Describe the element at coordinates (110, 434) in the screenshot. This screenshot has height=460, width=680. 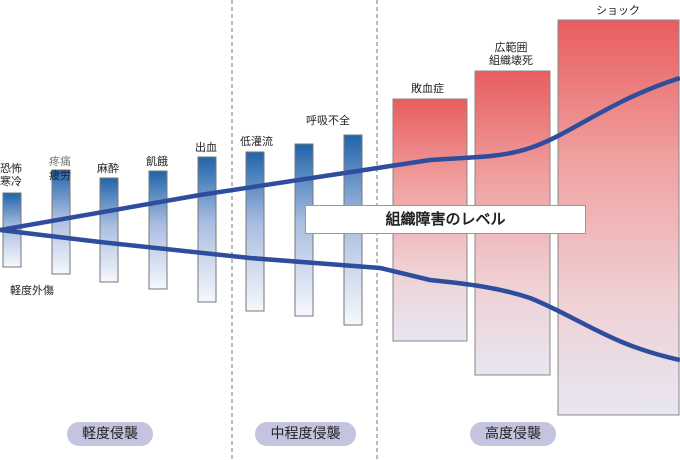
I see `category-mild: 軽度侵襲` at that location.